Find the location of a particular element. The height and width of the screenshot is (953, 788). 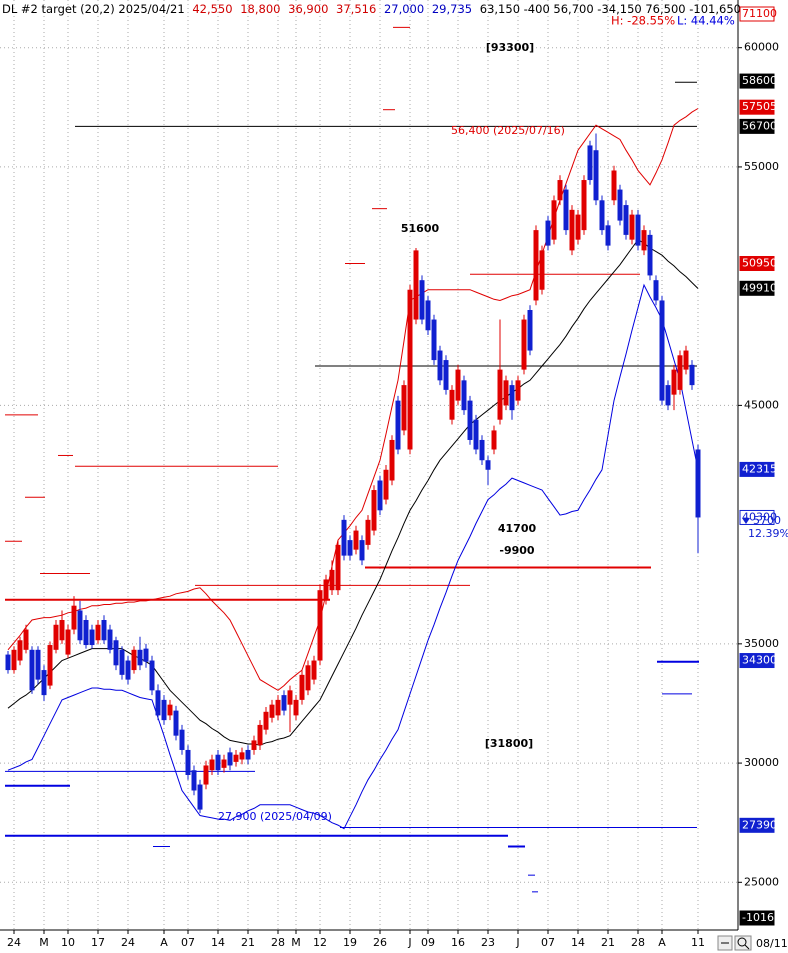

x-tick-label: 12 is located at coordinates (320, 942).